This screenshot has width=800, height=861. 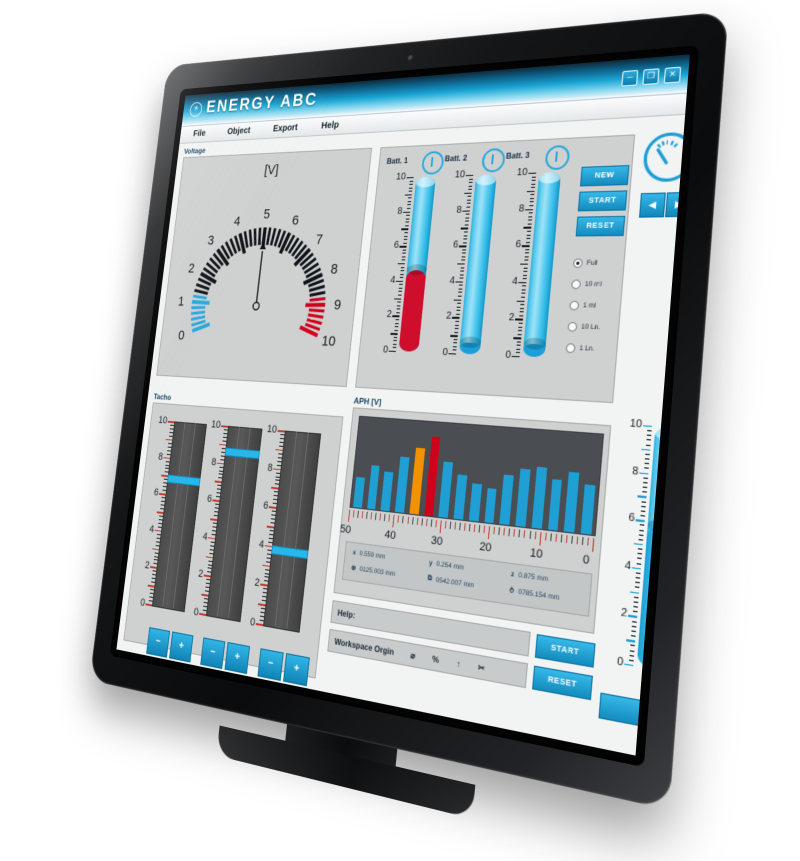 What do you see at coordinates (482, 667) in the screenshot?
I see `cut-icon: ✂` at bounding box center [482, 667].